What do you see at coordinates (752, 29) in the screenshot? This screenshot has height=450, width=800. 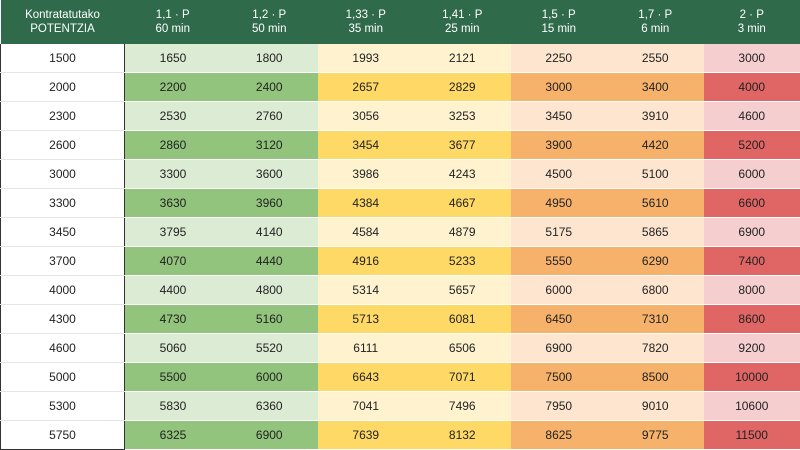 I see `duration: 3 min` at bounding box center [752, 29].